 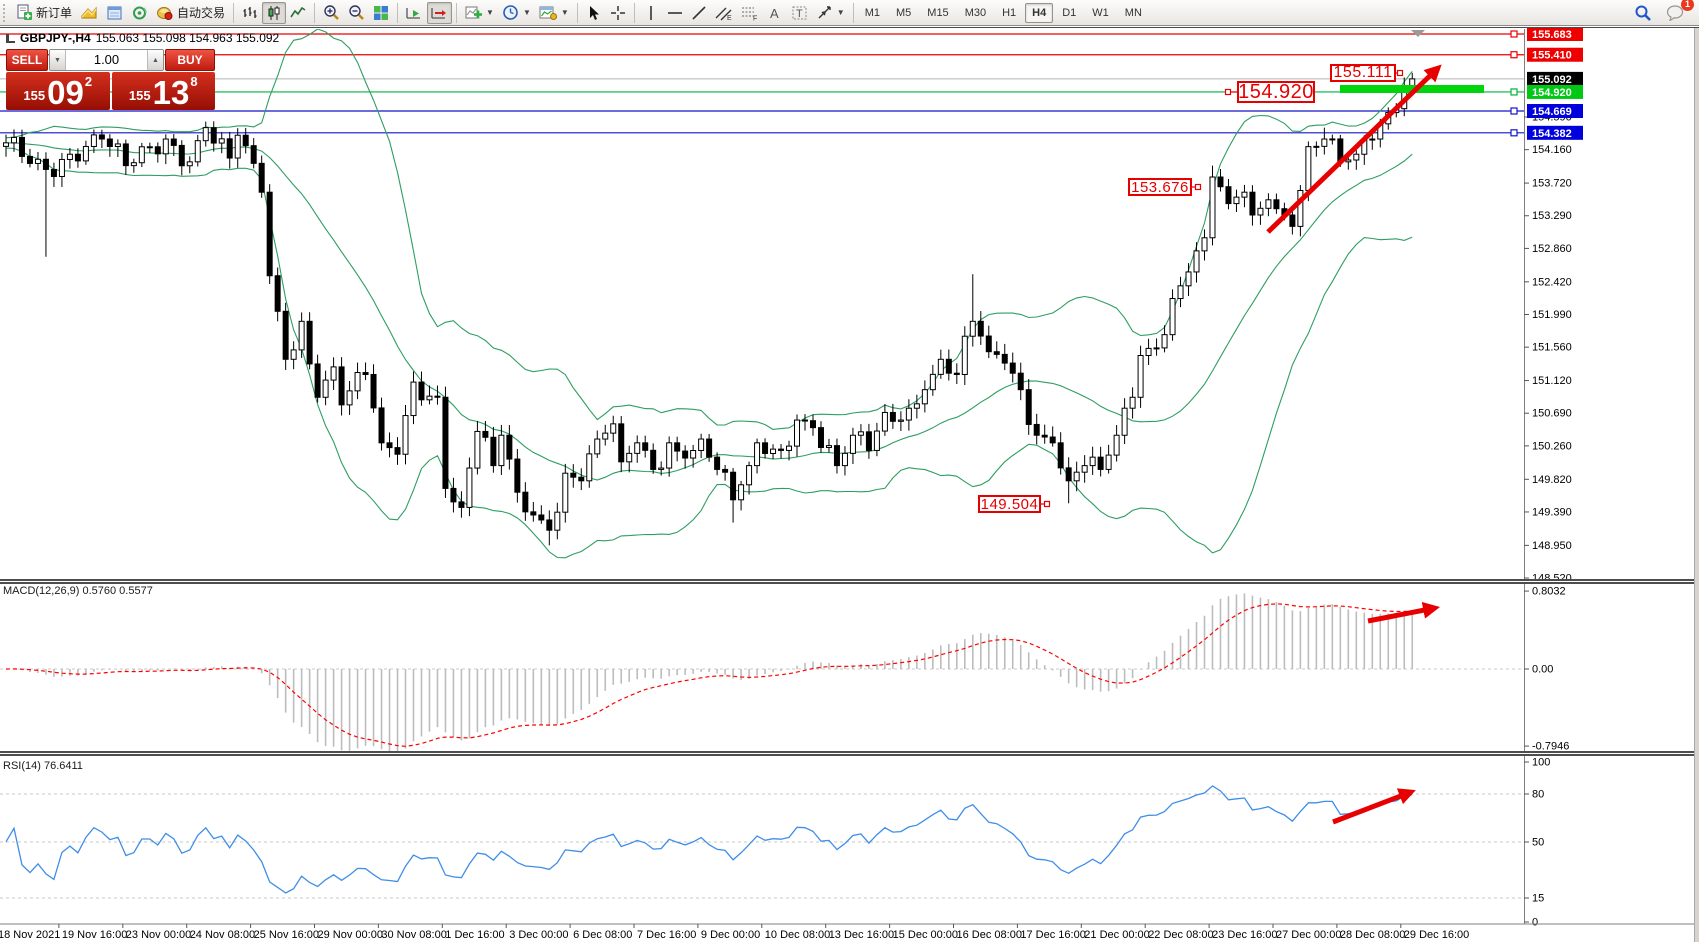 What do you see at coordinates (65, 92) in the screenshot?
I see `sell-price-big: 09` at bounding box center [65, 92].